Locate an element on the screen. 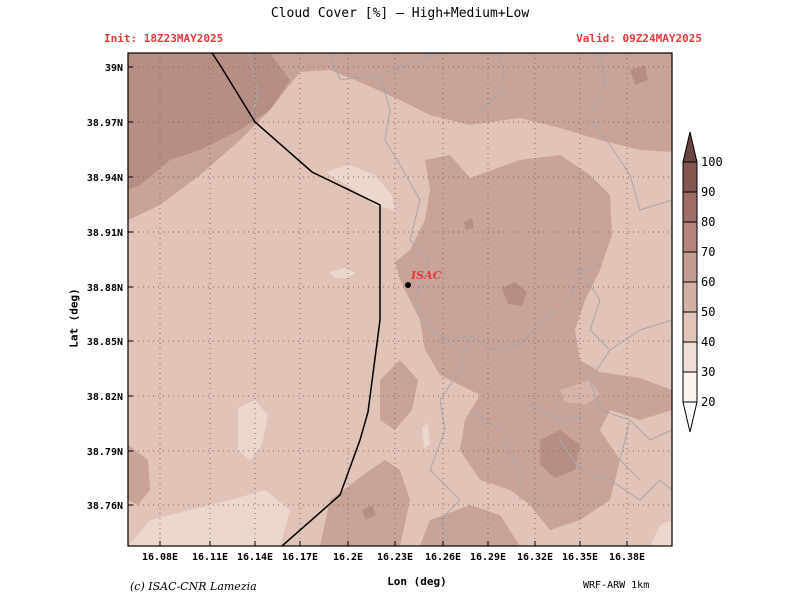 This screenshot has width=800, height=600. lon-tick-label: 16.2E is located at coordinates (348, 557).